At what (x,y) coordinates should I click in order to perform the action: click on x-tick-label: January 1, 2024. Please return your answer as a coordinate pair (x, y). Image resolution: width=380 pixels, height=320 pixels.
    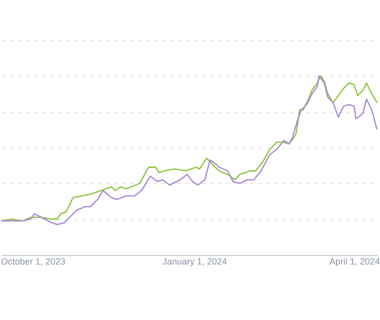
    Looking at the image, I should click on (195, 261).